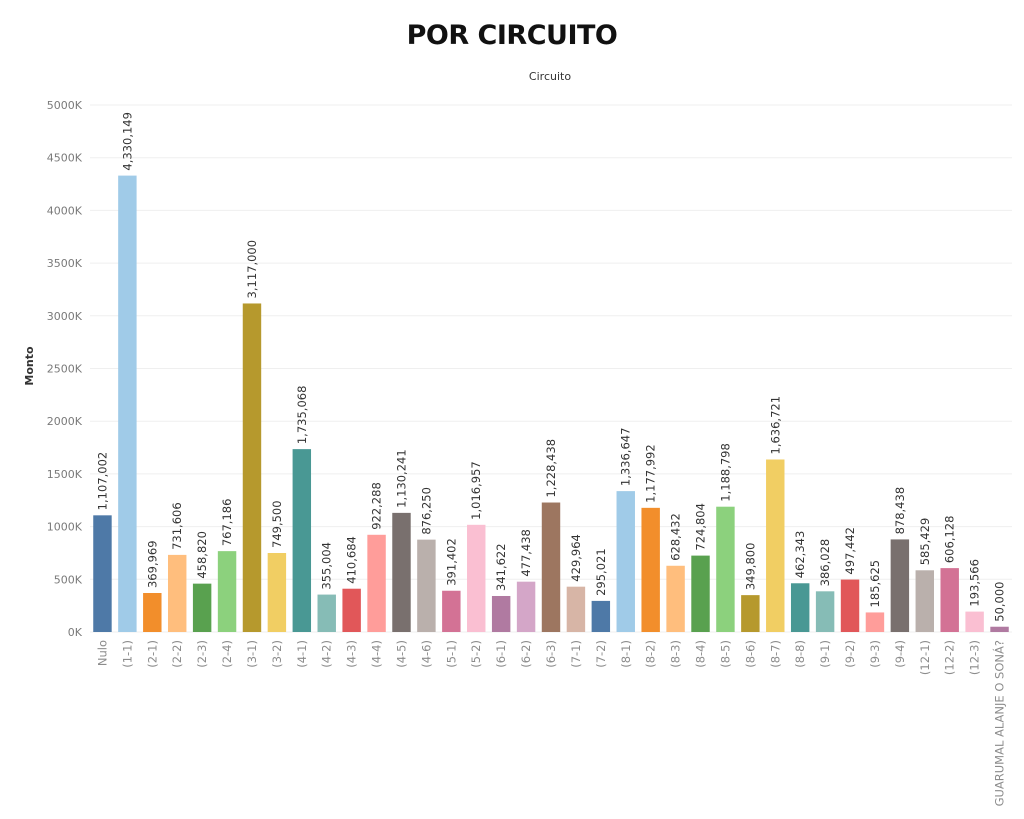 This screenshot has width=1024, height=819. Describe the element at coordinates (75, 632) in the screenshot. I see `y-tick-label: 0K` at that location.